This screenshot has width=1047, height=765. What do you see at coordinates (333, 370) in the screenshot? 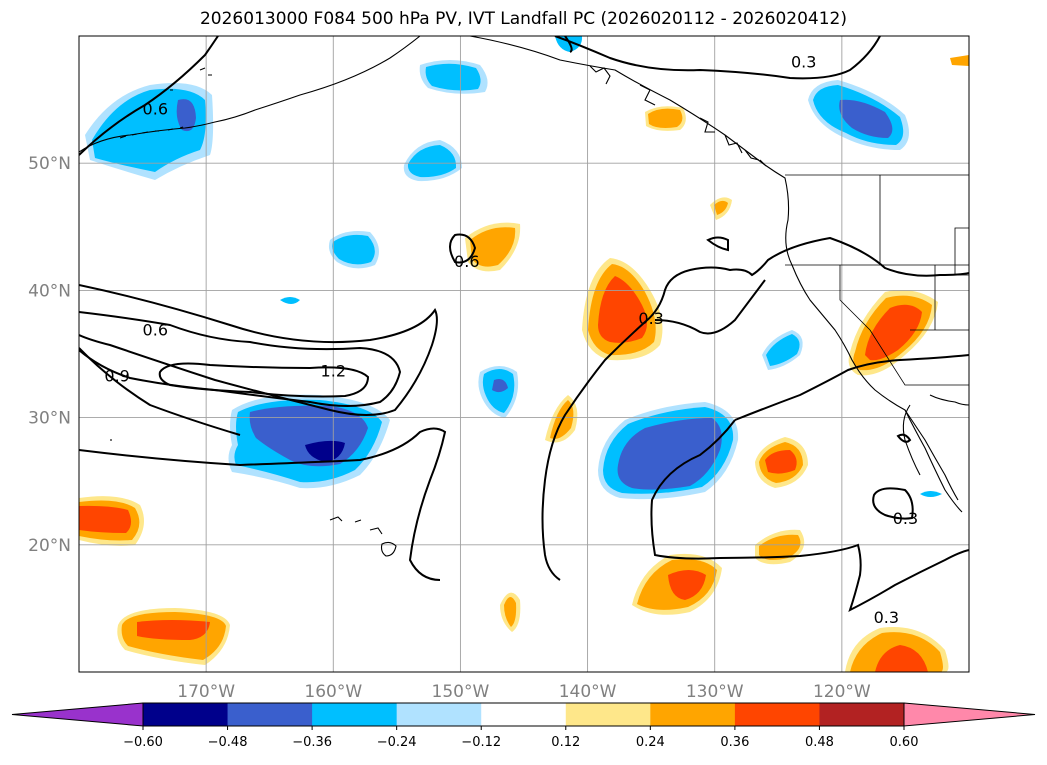
I see `contour-label: 1.2` at bounding box center [333, 370].